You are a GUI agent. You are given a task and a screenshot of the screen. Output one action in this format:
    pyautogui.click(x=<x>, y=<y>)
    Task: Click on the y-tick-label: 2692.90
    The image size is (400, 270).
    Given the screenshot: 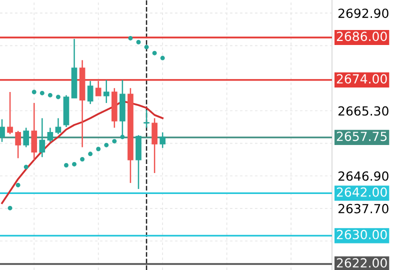 What is the action you would take?
    pyautogui.click(x=363, y=13)
    